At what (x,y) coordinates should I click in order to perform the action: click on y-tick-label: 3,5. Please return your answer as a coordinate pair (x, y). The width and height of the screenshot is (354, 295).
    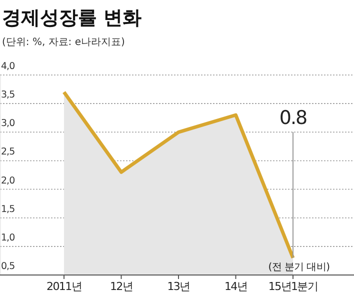
    Looking at the image, I should click on (8, 95).